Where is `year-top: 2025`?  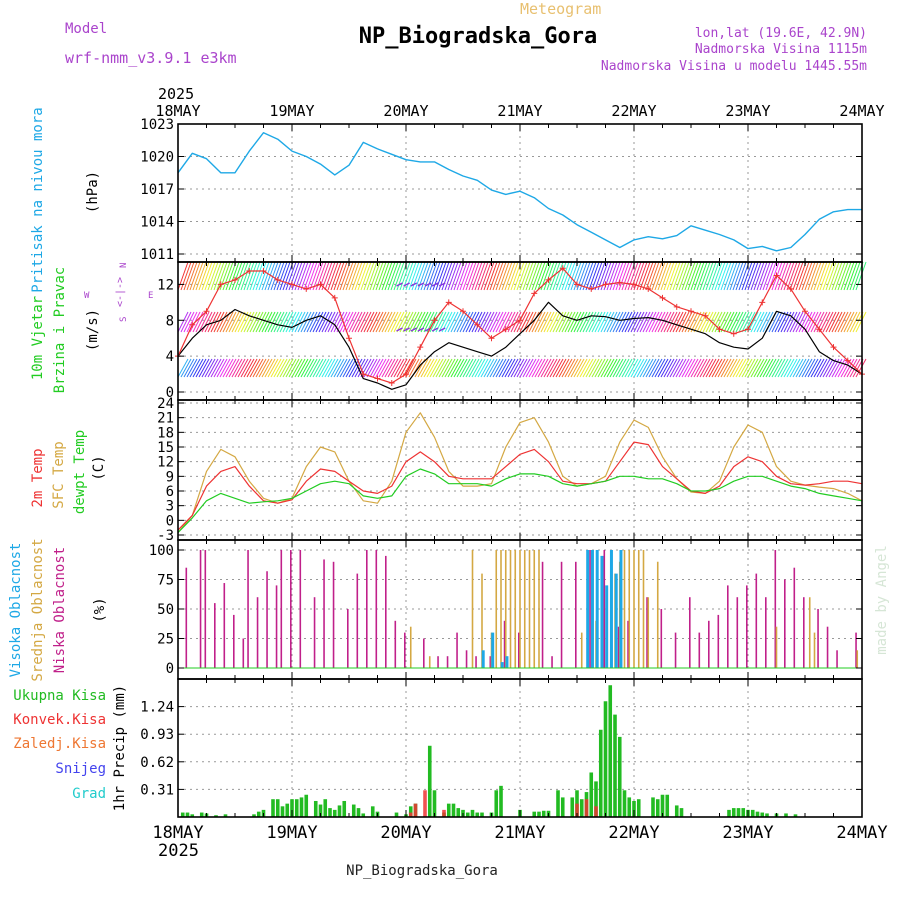 year-top: 2025 is located at coordinates (176, 94).